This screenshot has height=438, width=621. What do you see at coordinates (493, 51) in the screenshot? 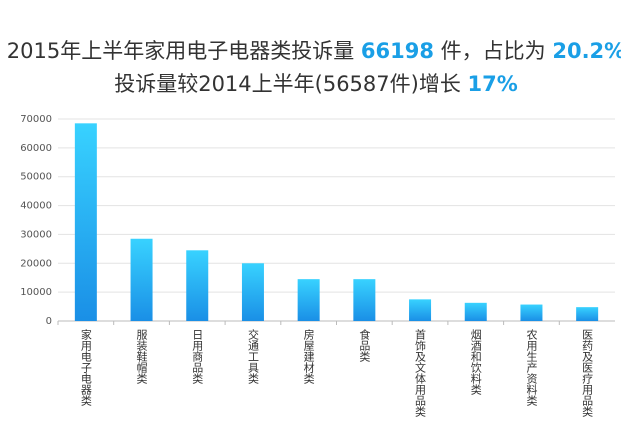
I see `title-text: 件，占比为` at bounding box center [493, 51].